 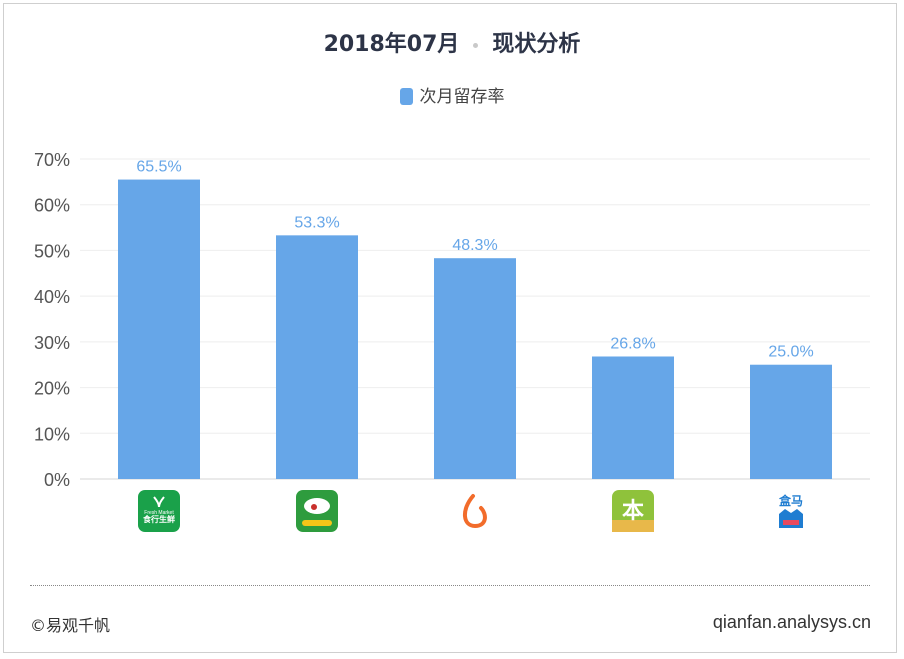 I want to click on hema-app-icon: 盒马, so click(x=791, y=511).